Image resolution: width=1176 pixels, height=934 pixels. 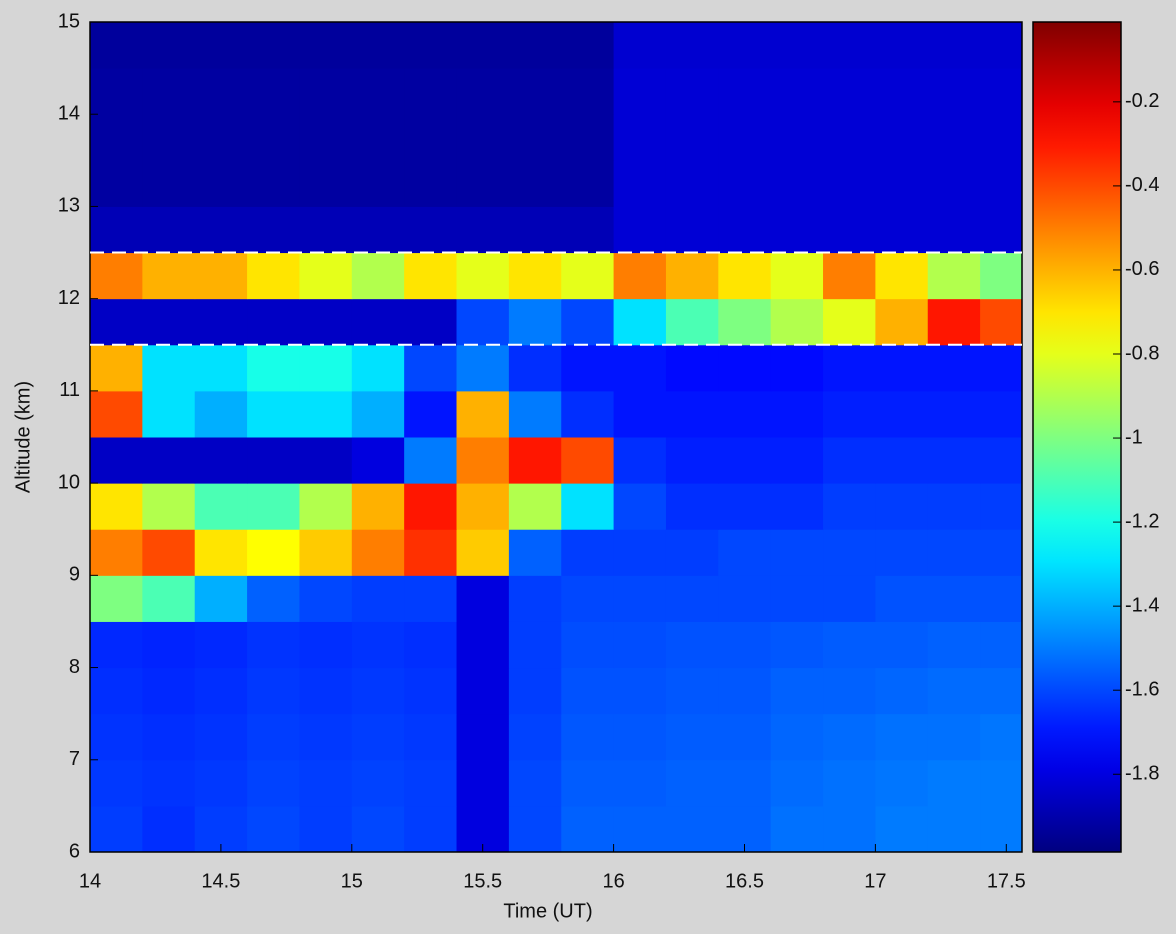 What do you see at coordinates (69, 482) in the screenshot?
I see `y-tick-label: 10` at bounding box center [69, 482].